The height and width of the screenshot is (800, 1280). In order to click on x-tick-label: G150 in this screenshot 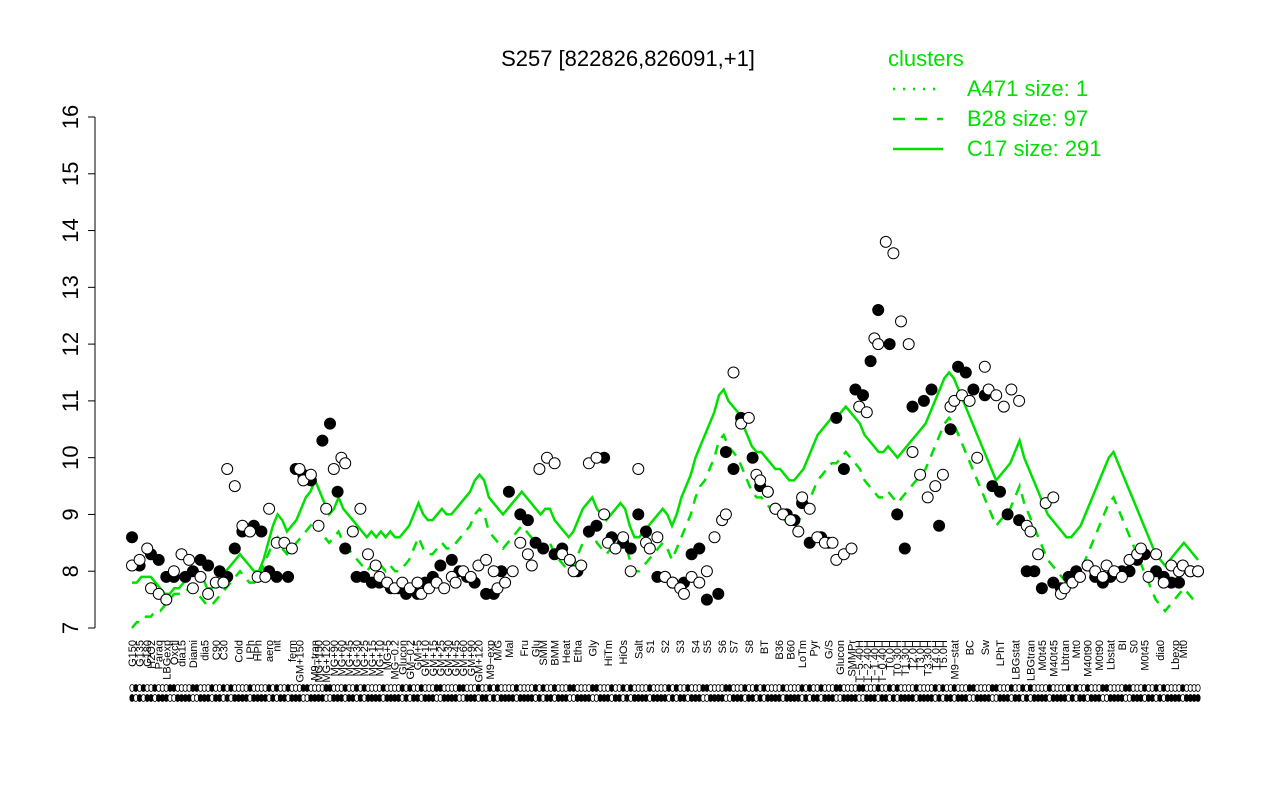, I will do `click(133, 653)`.